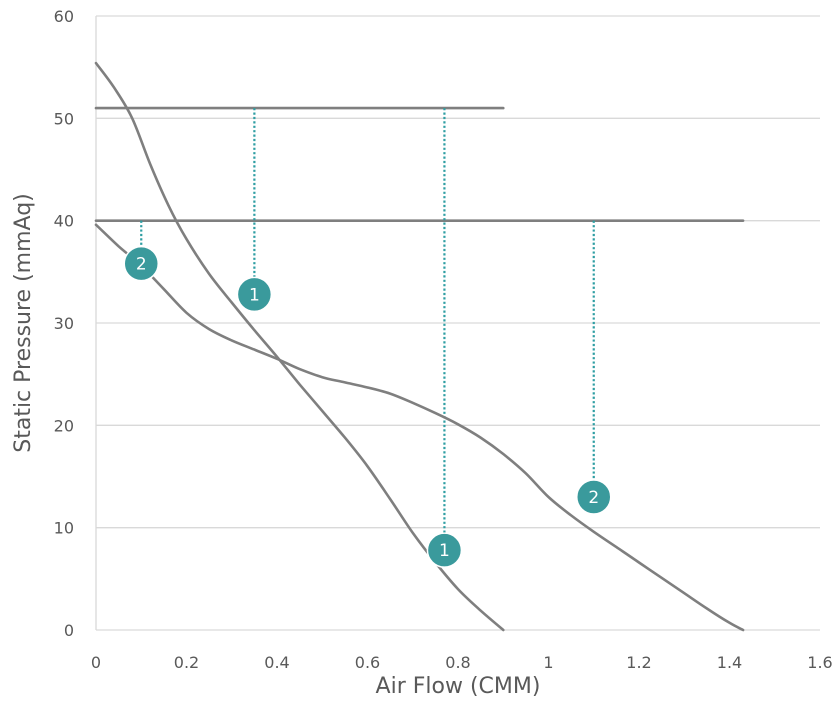 The height and width of the screenshot is (726, 834). I want to click on y-tick-label: 0, so click(69, 630).